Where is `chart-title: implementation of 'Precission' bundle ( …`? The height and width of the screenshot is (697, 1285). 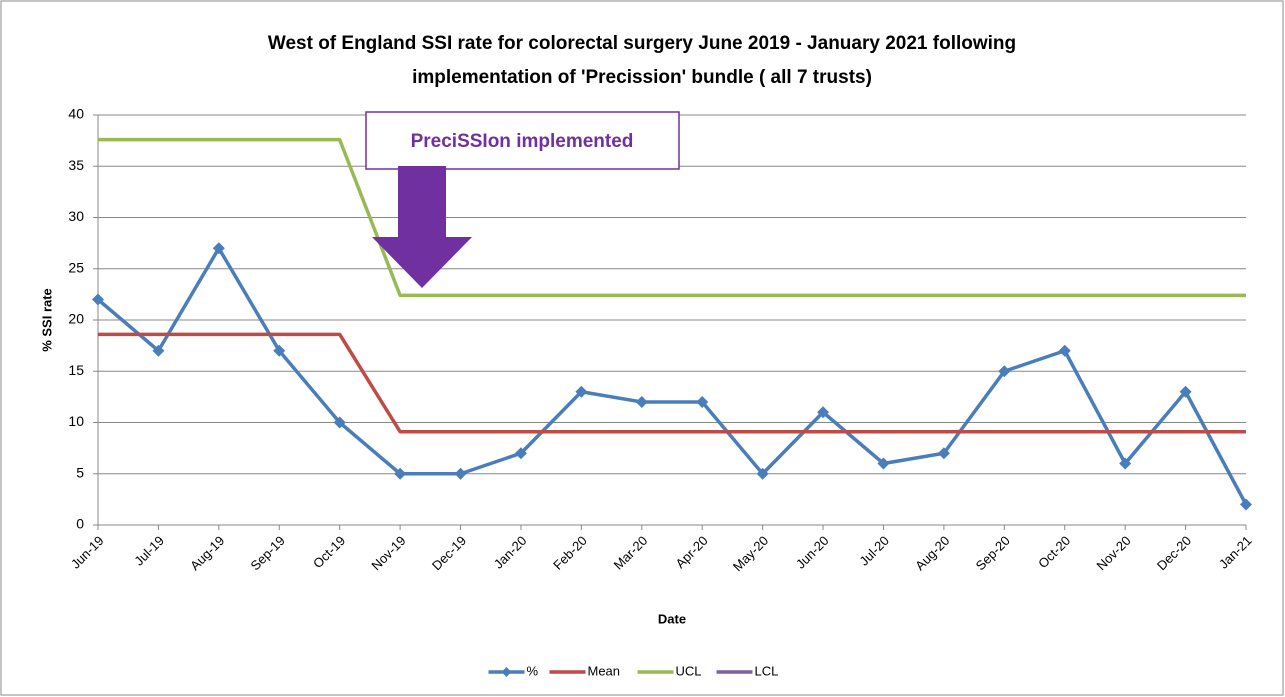 chart-title: implementation of 'Precission' bundle ( … is located at coordinates (642, 77).